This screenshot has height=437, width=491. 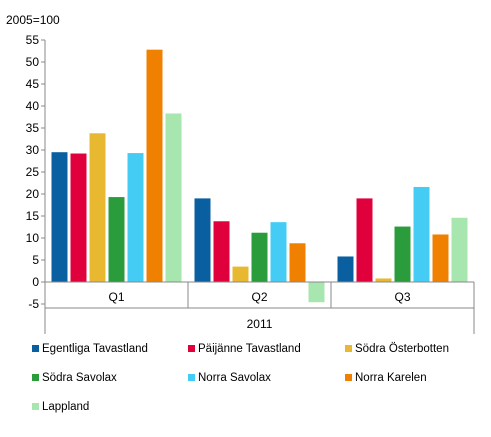 I want to click on legend-label: Södra Savolax, so click(x=79, y=378).